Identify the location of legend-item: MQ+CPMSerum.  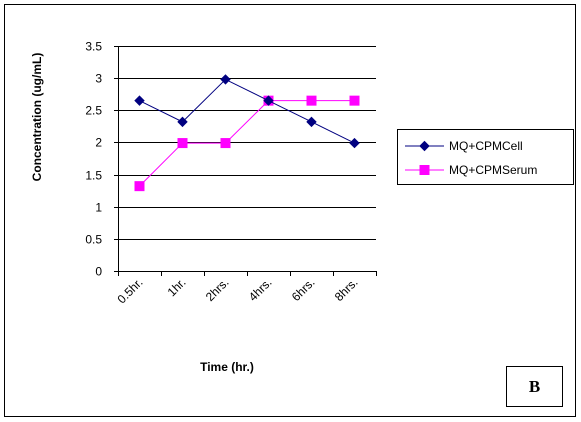
(471, 170).